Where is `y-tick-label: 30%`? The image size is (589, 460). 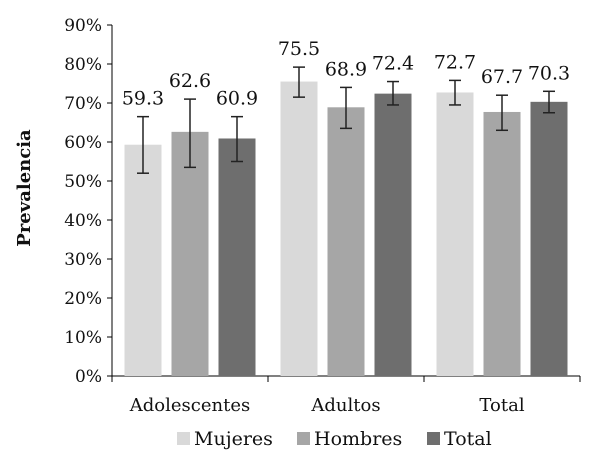
y-tick-label: 30% is located at coordinates (83, 260).